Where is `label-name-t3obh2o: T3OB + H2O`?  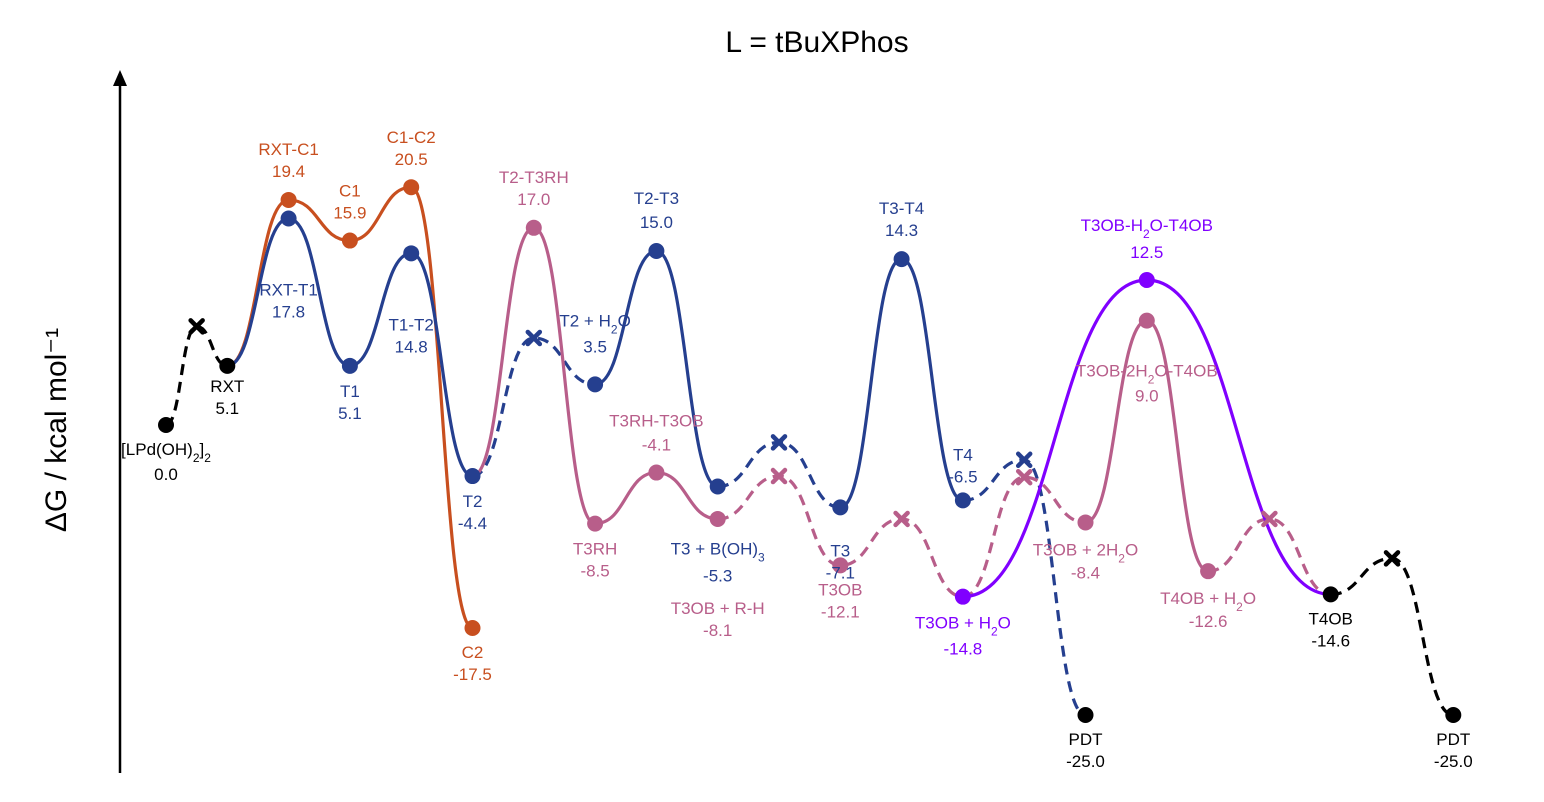
label-name-t3obh2o: T3OB + H2O is located at coordinates (963, 626).